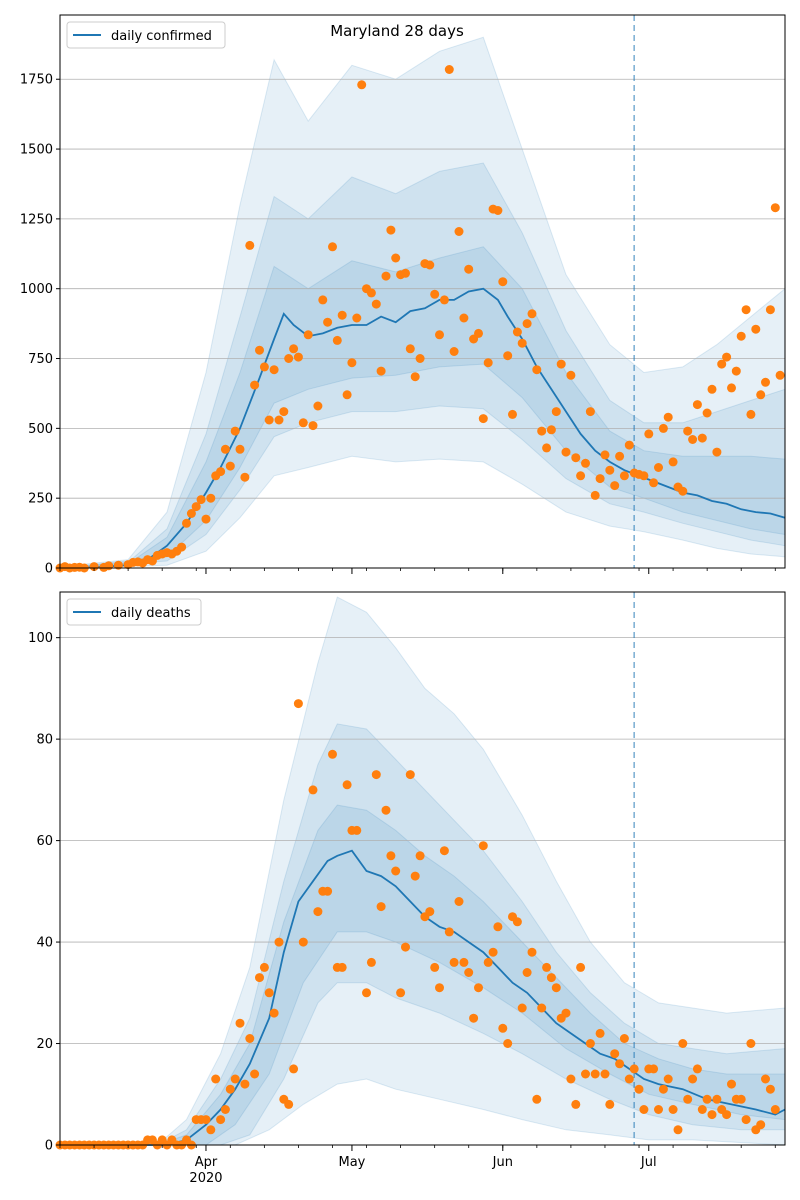 The height and width of the screenshot is (1200, 800). Describe the element at coordinates (49, 569) in the screenshot. I see `confirmed-ytick-label-0: 0` at that location.